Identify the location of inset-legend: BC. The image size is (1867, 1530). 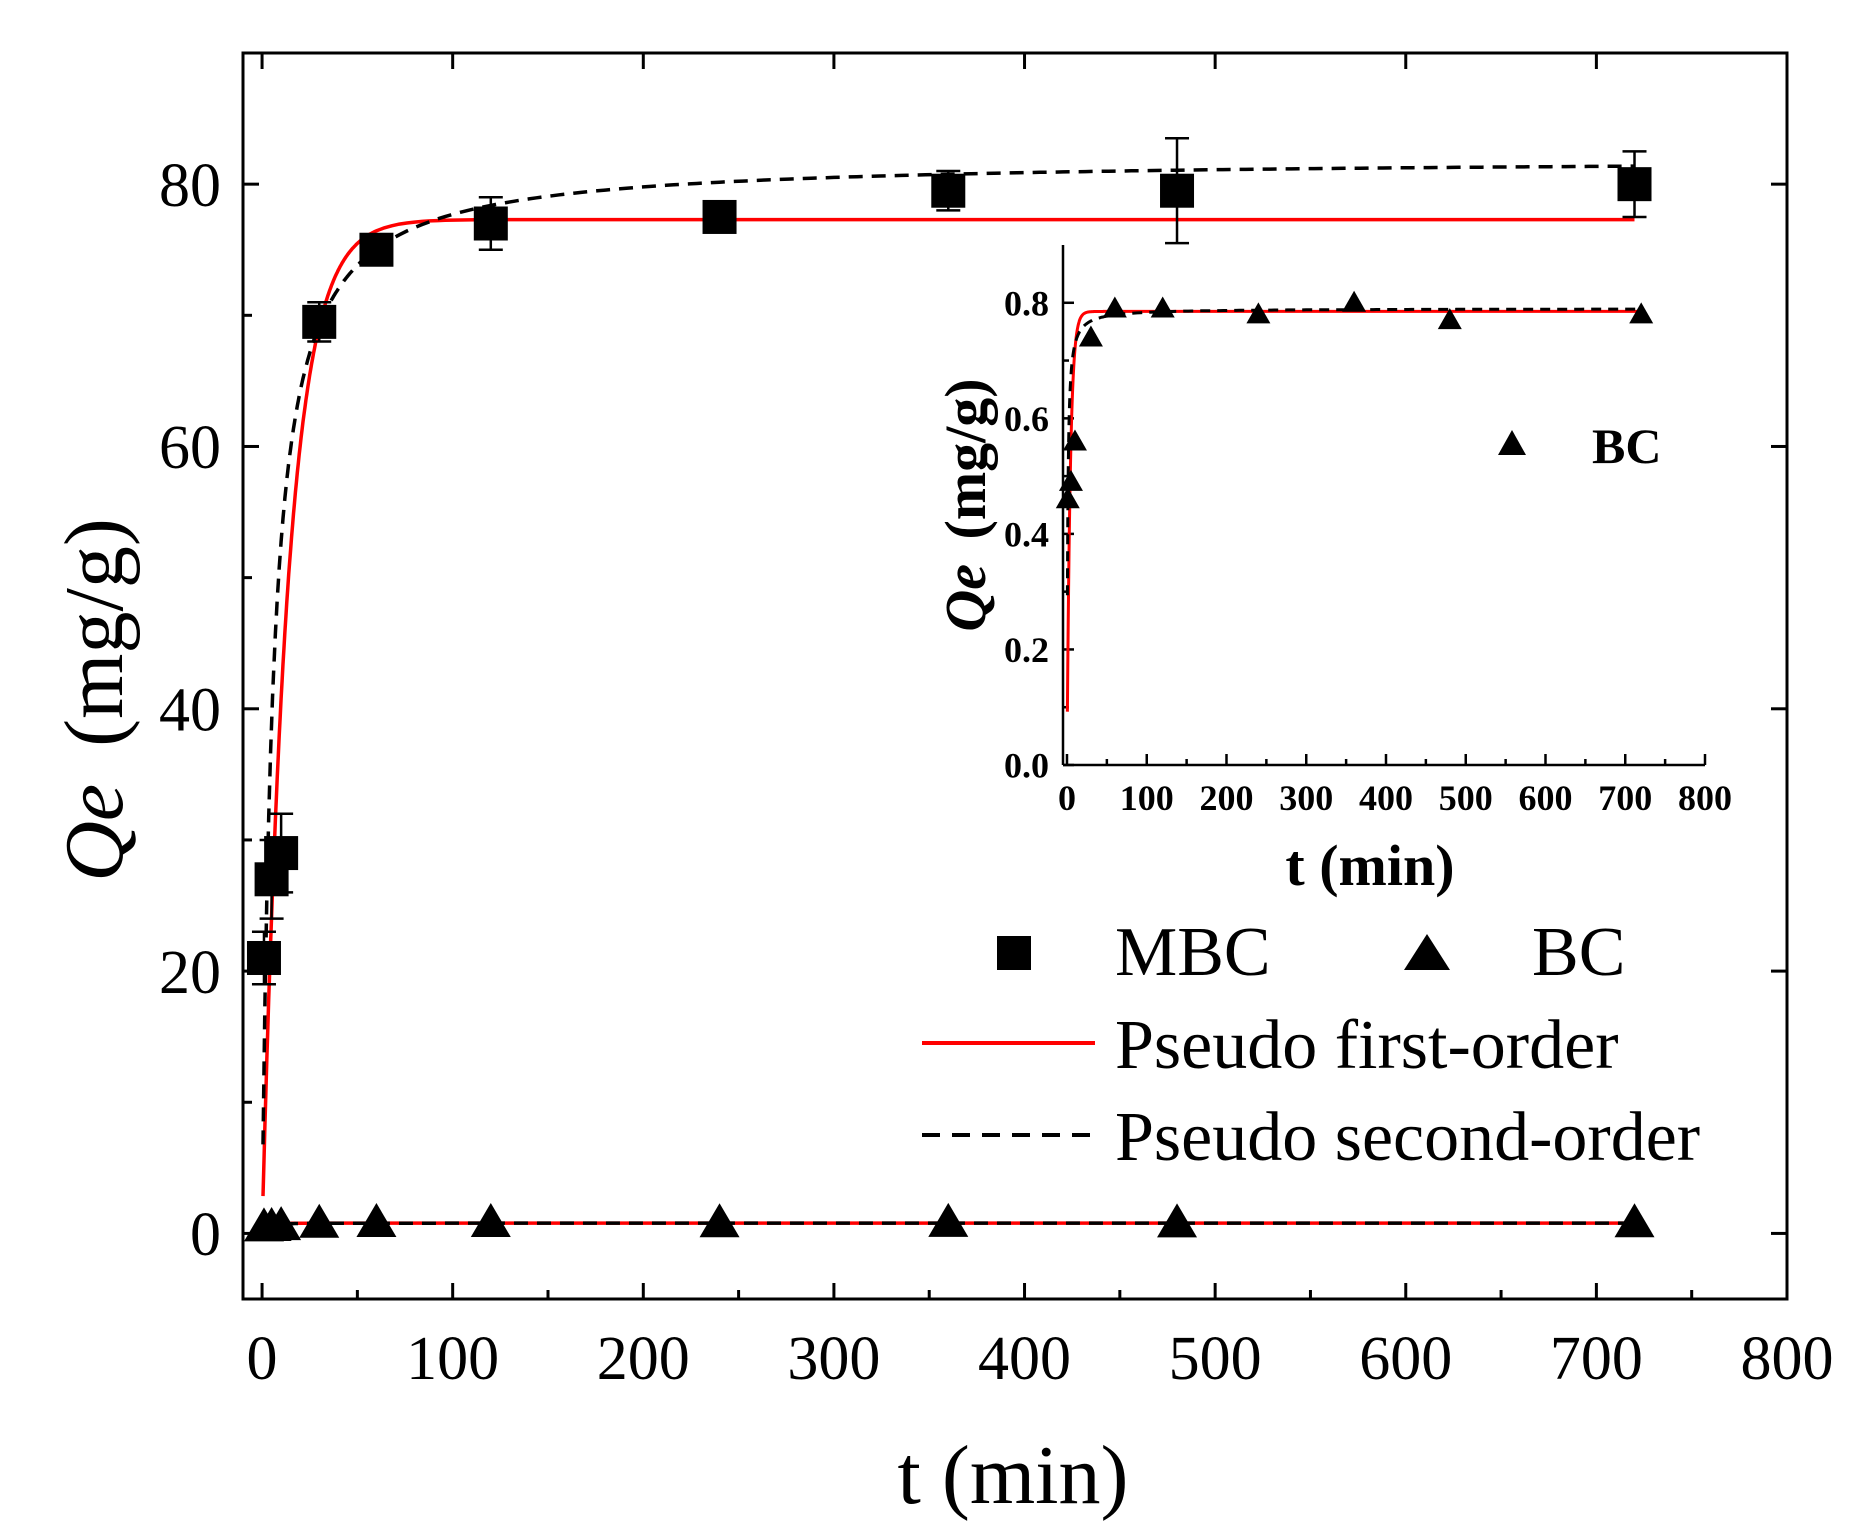
(1579, 446).